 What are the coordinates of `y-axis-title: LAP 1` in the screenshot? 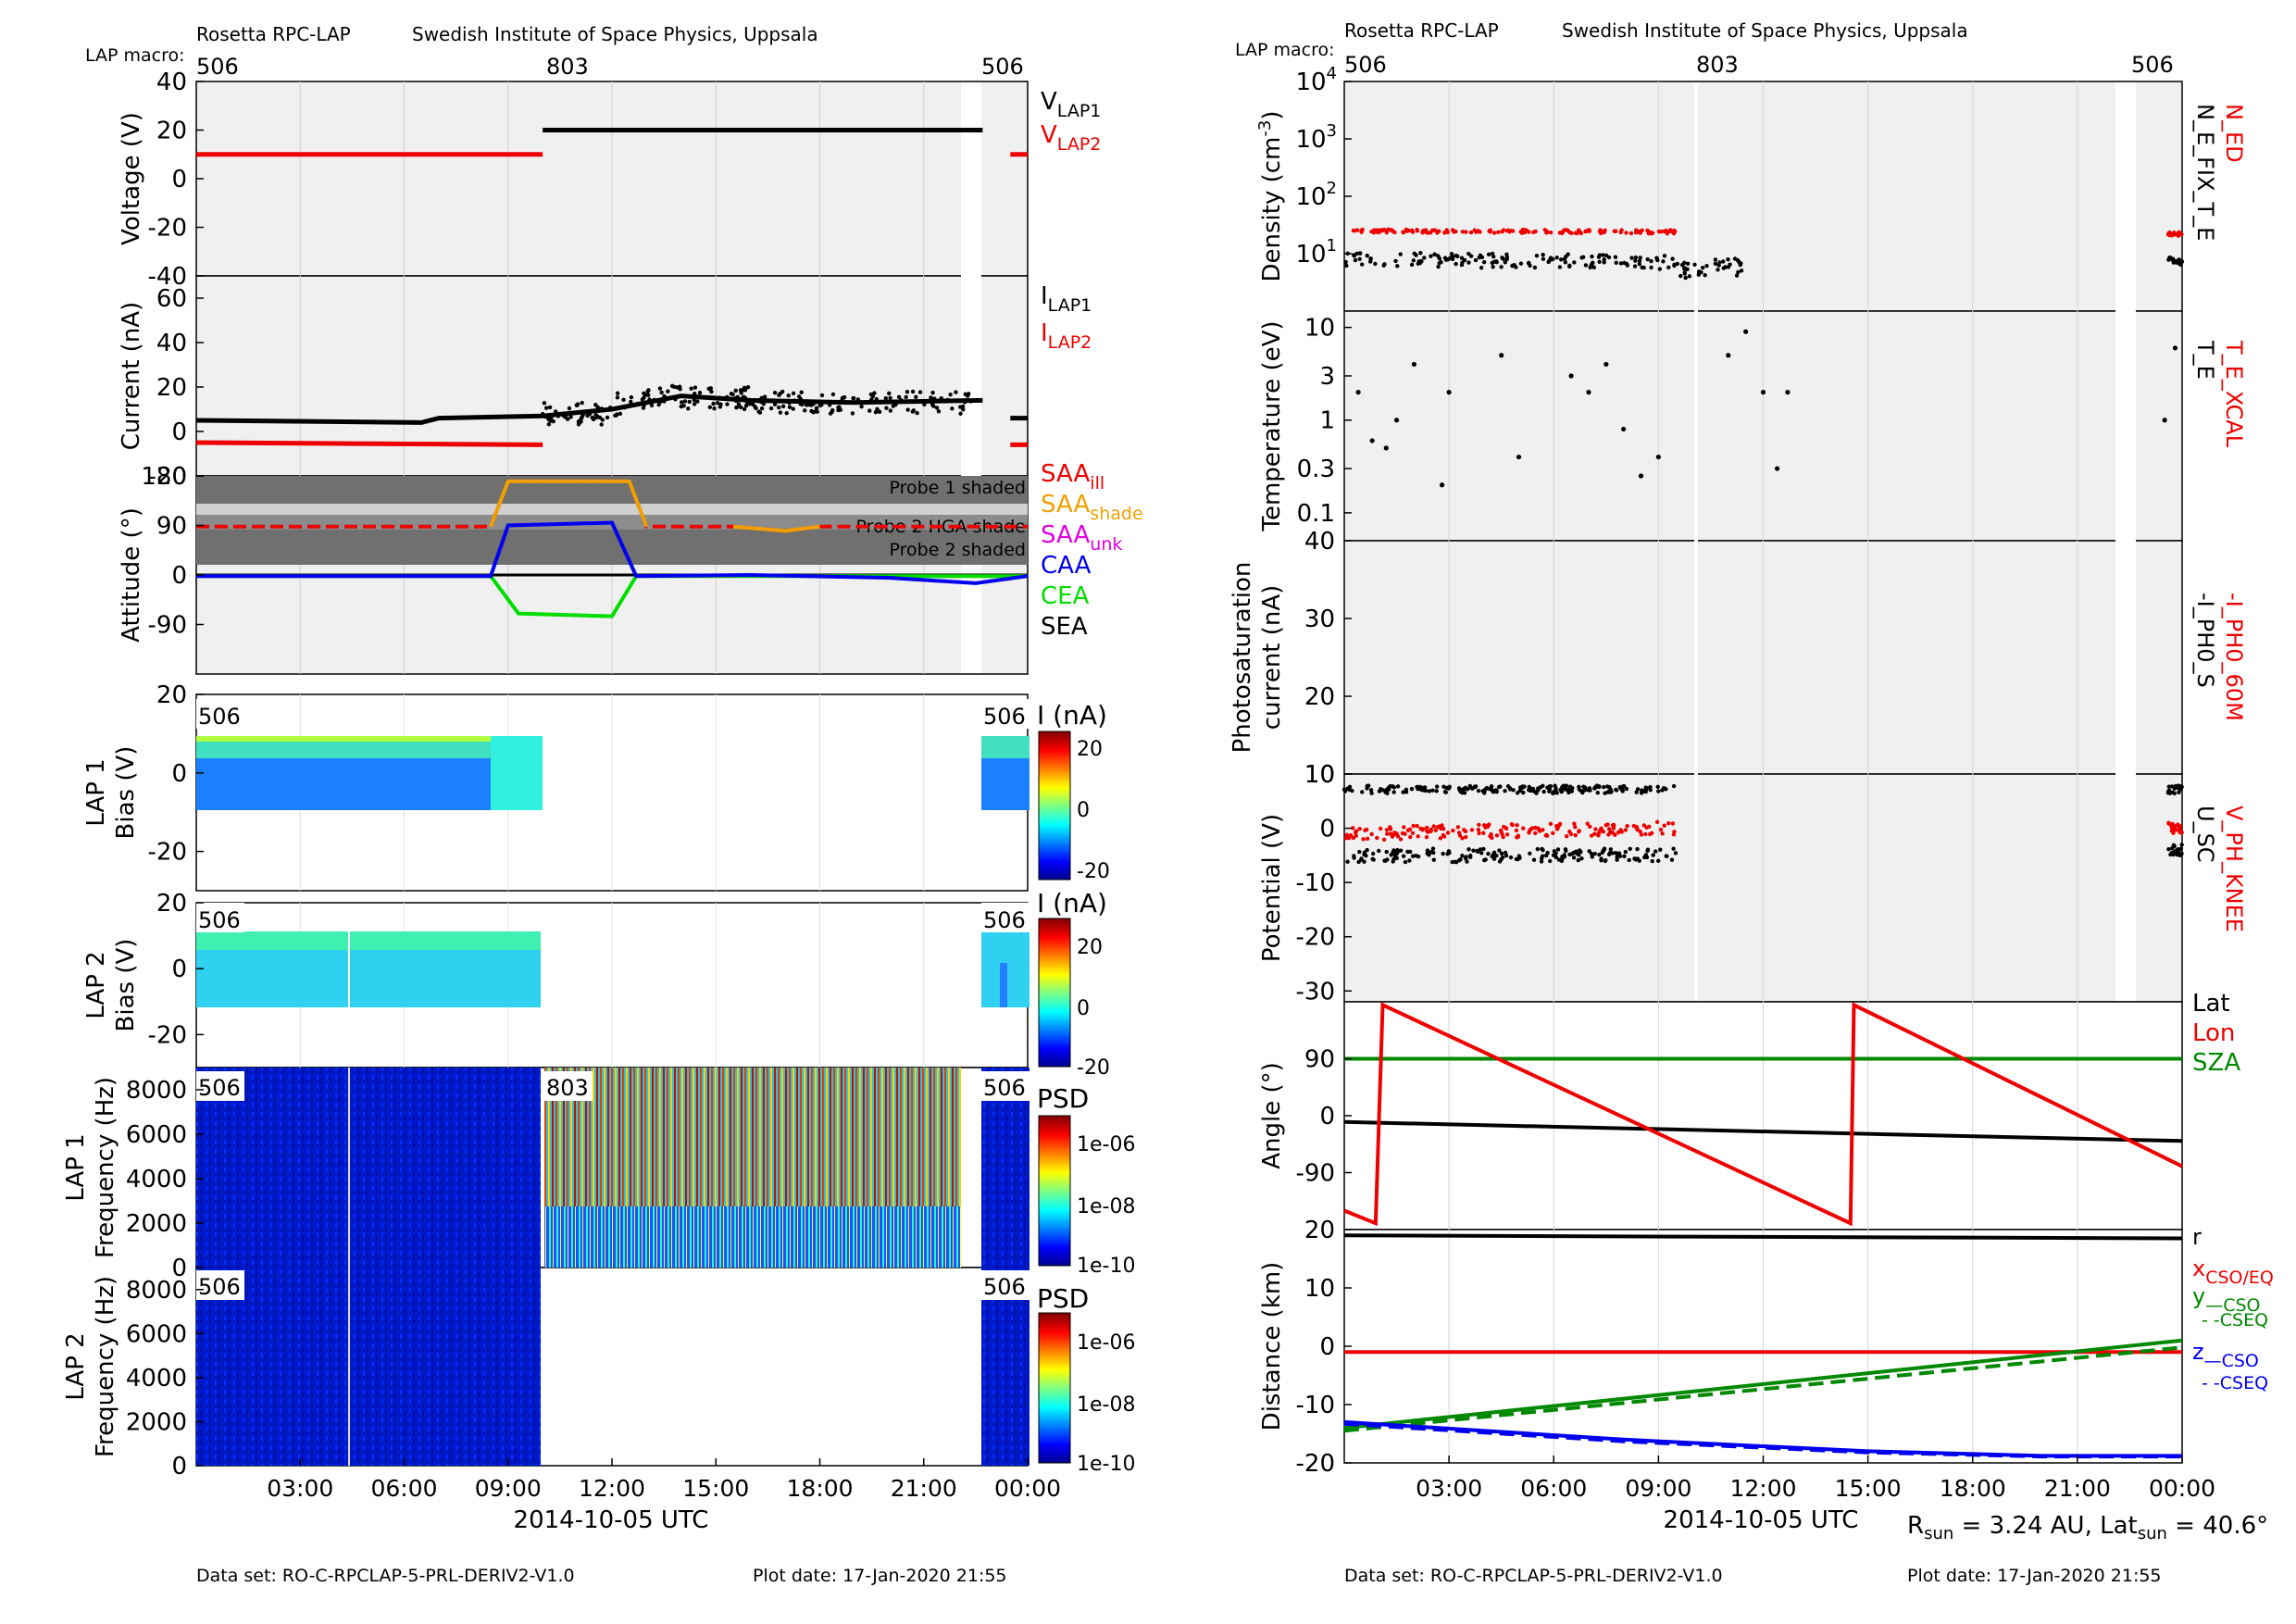 It's located at (76, 1167).